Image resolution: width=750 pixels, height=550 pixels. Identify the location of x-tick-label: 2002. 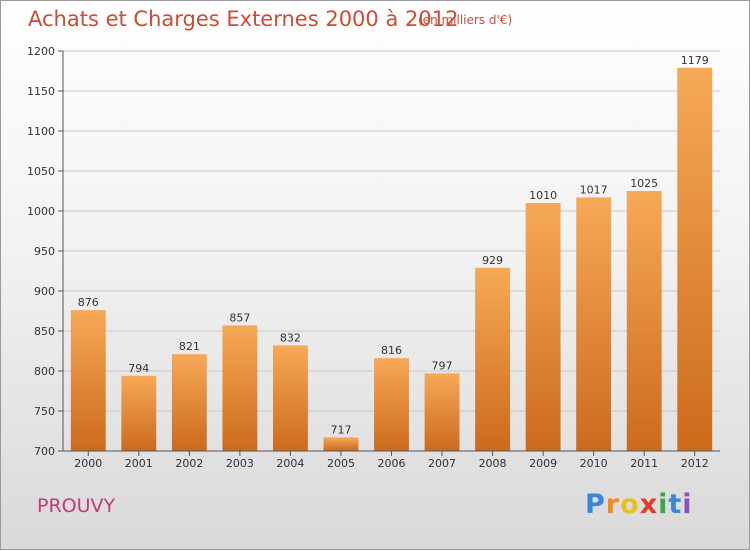
(189, 463).